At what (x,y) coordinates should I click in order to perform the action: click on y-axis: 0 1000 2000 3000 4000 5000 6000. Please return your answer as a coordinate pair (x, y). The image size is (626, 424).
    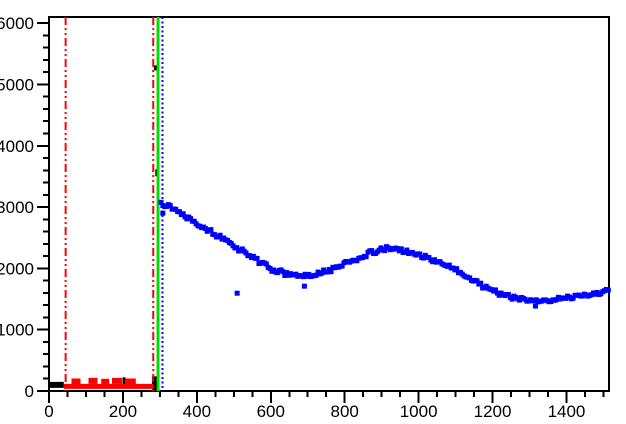
    Looking at the image, I should click on (24, 207).